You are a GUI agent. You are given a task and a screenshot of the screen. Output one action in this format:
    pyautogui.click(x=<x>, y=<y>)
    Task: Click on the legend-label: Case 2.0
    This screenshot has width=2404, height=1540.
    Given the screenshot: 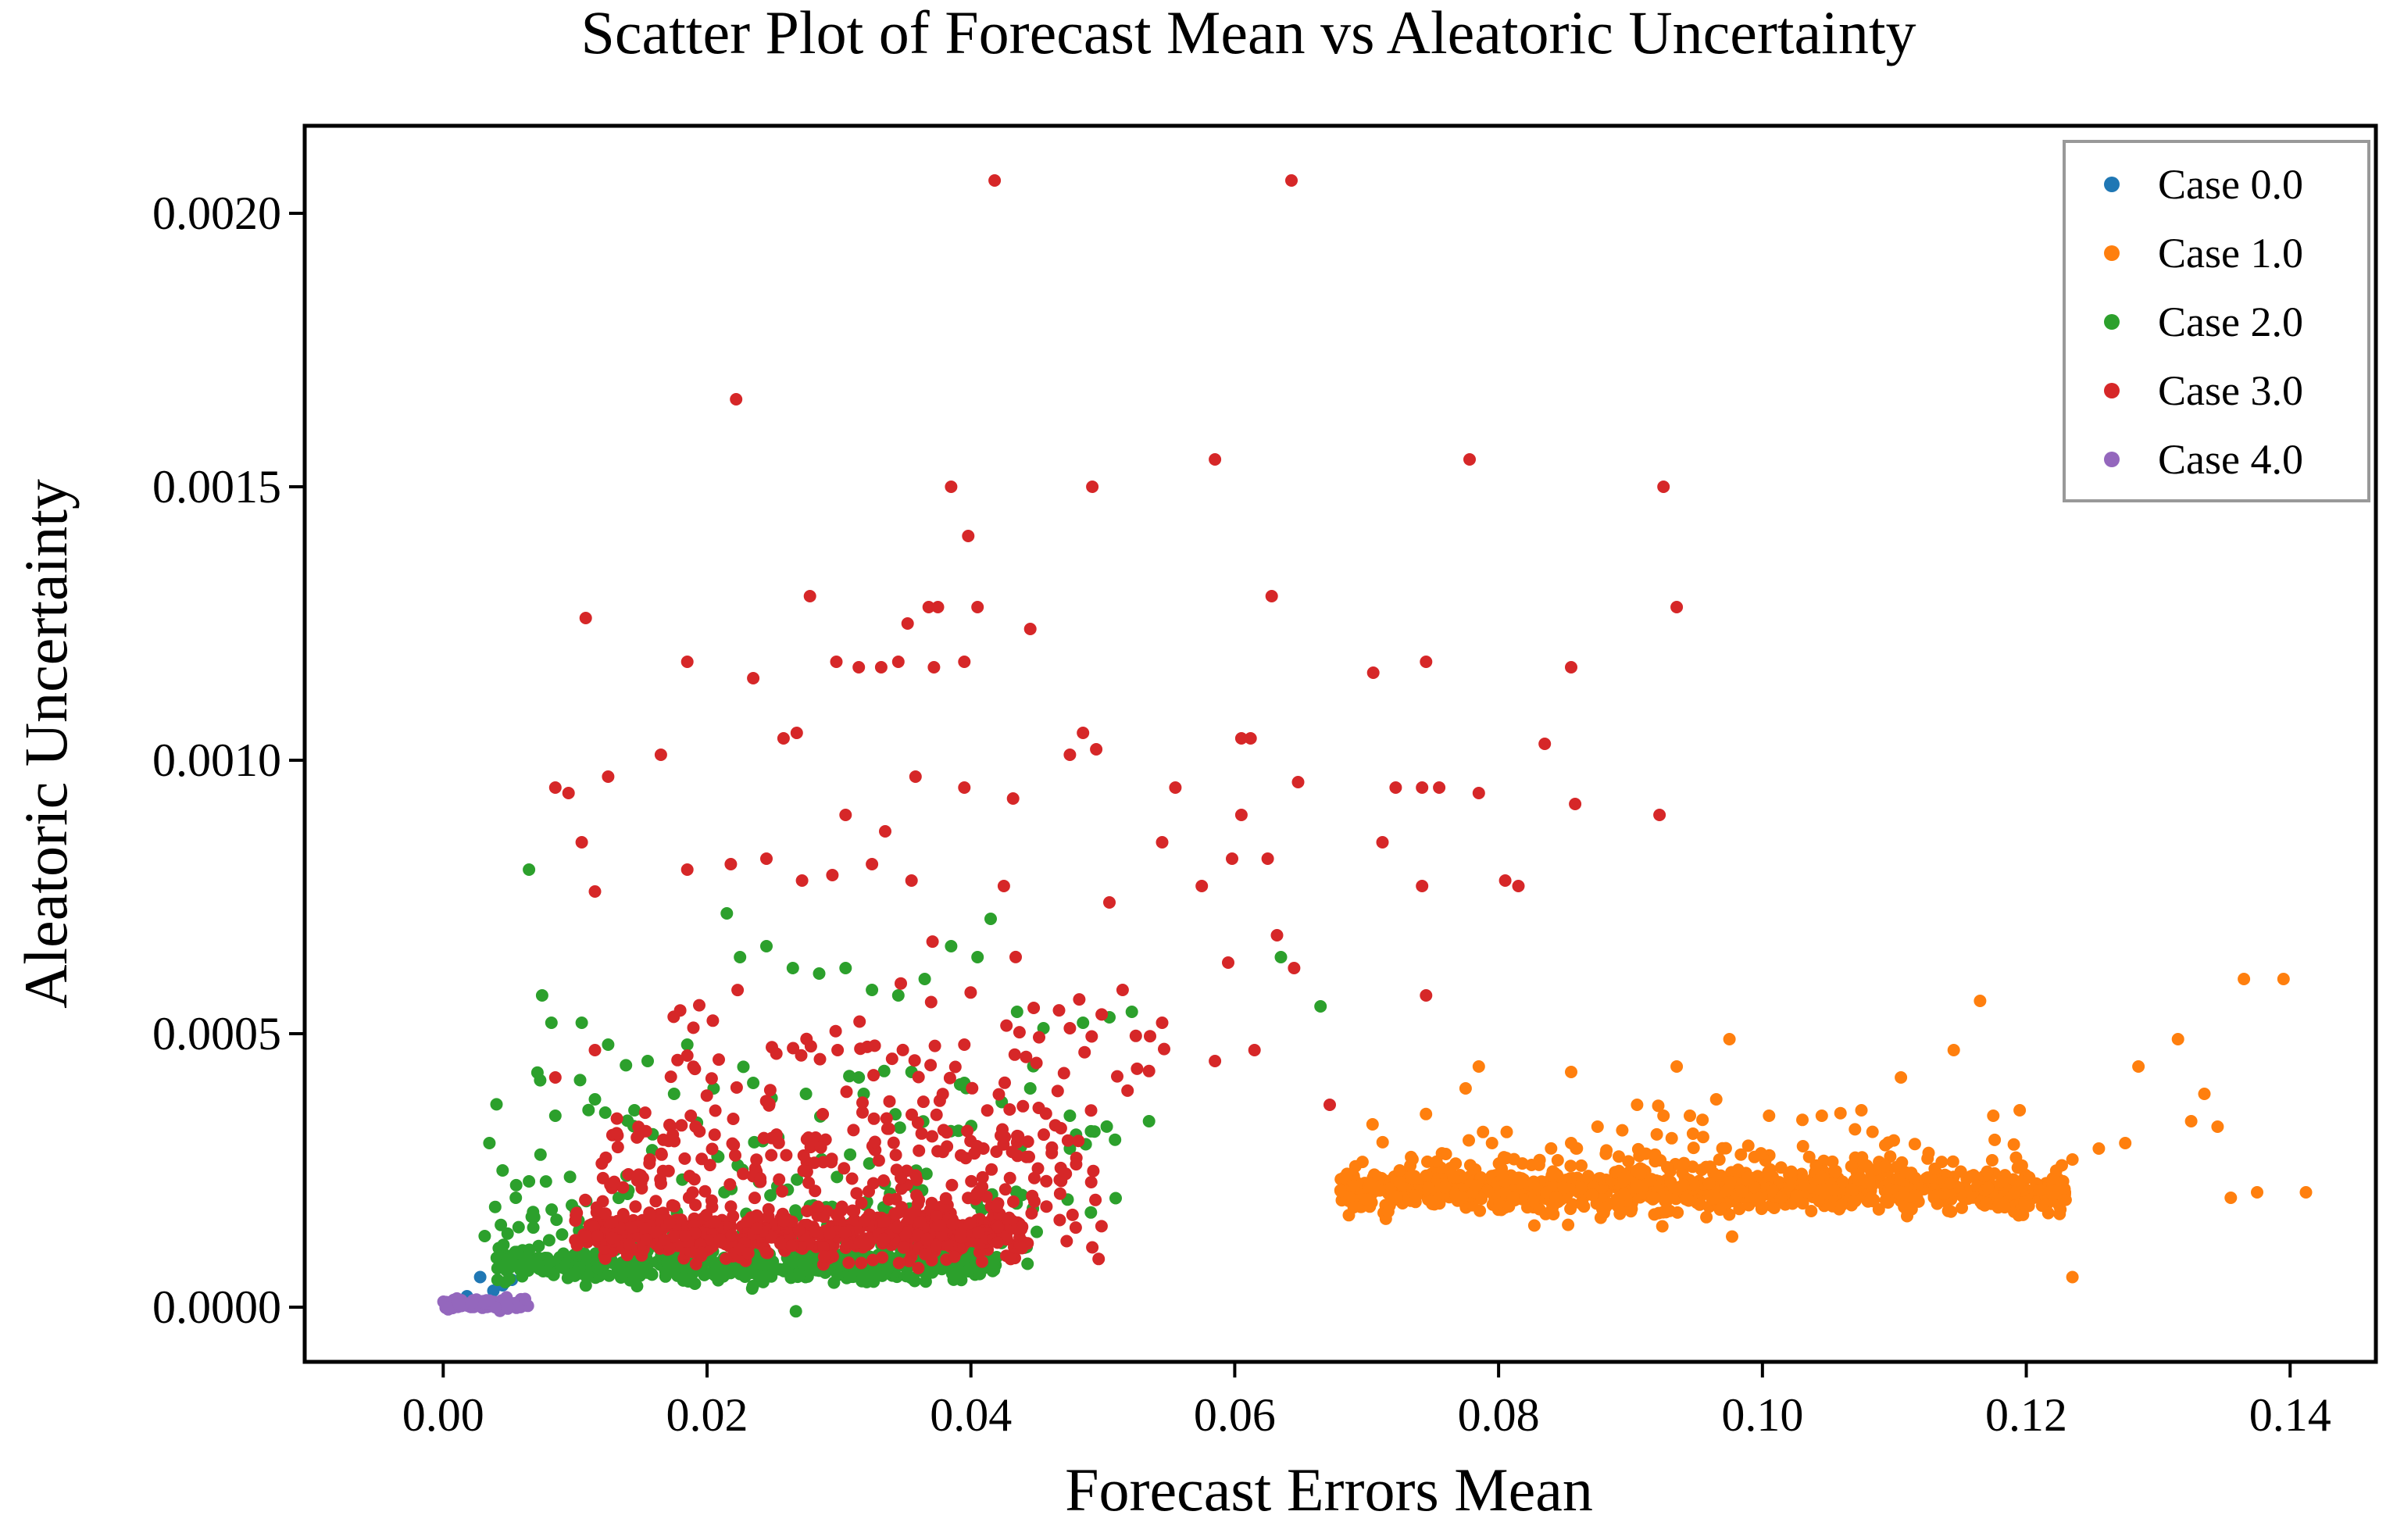 What is the action you would take?
    pyautogui.click(x=2230, y=321)
    